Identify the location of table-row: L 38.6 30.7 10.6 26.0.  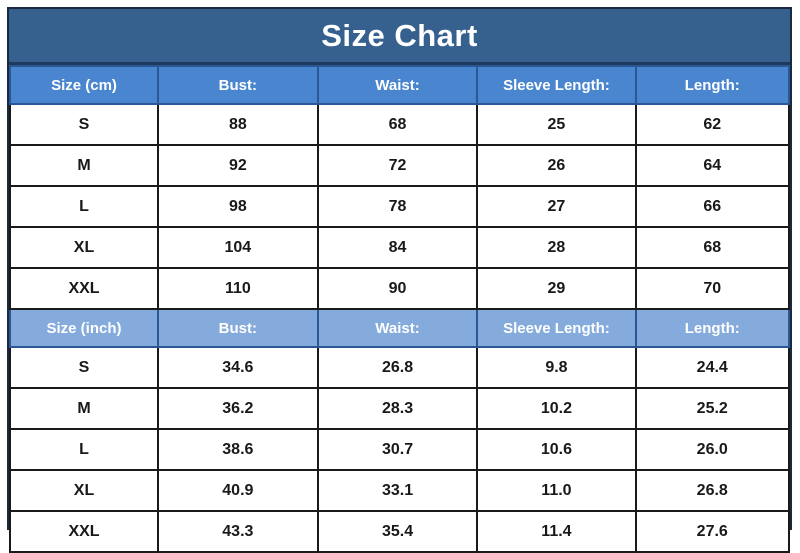
(399, 449).